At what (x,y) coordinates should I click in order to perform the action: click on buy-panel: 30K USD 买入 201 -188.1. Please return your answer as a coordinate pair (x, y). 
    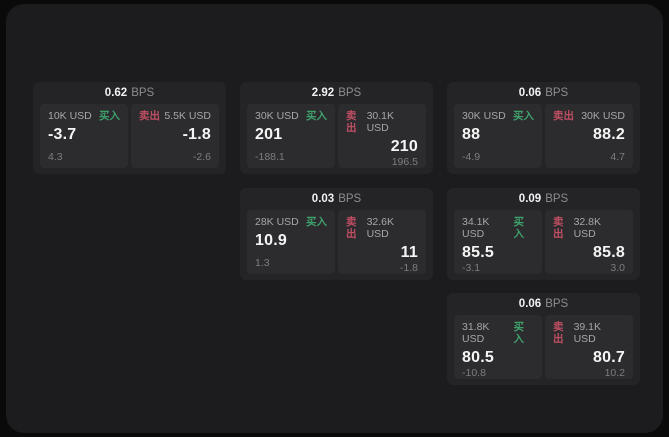
    Looking at the image, I should click on (291, 136).